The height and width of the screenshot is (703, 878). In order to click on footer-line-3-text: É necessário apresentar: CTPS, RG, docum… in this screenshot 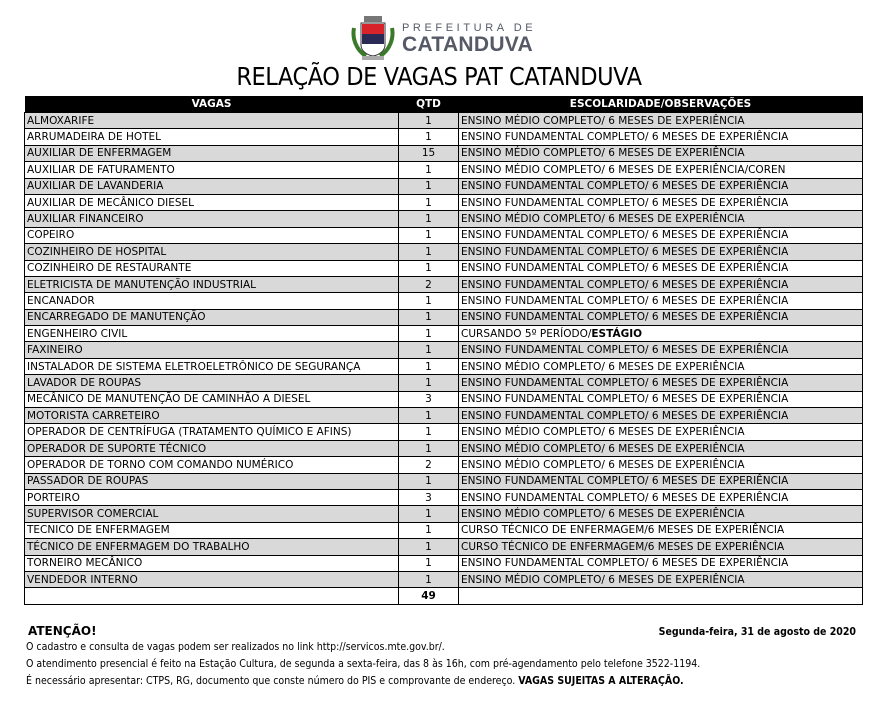, I will do `click(272, 681)`.